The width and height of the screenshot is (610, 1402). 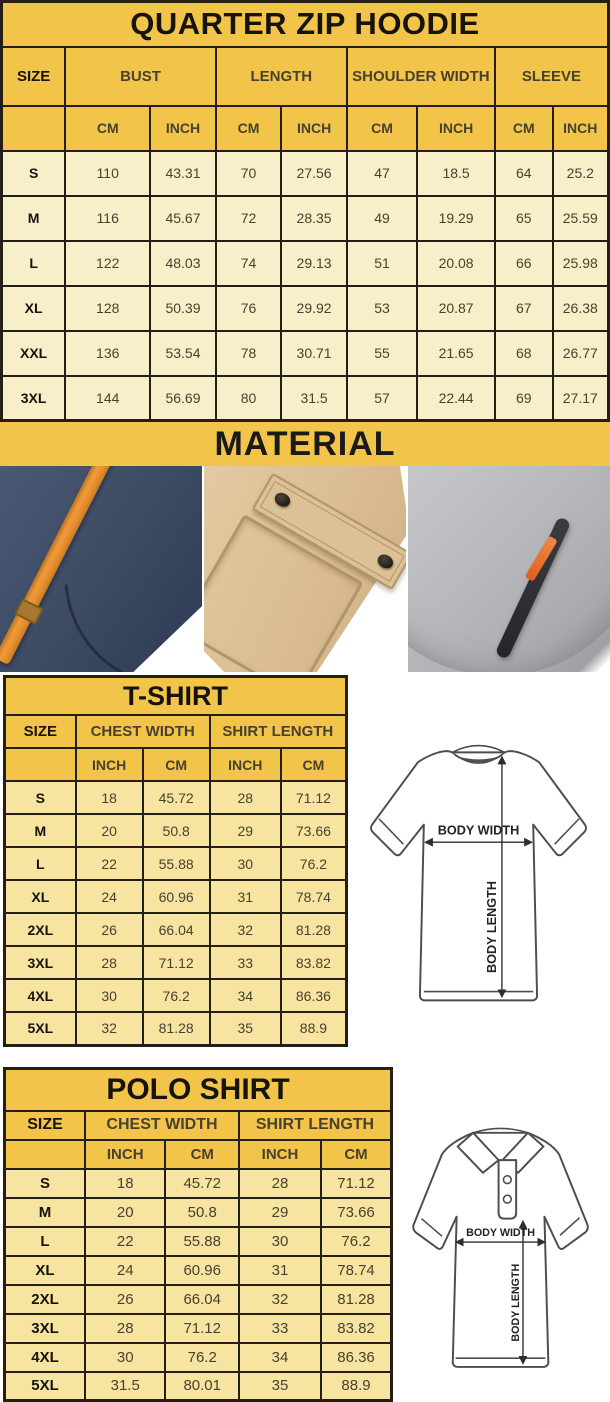 What do you see at coordinates (507, 1189) in the screenshot?
I see `button-placket` at bounding box center [507, 1189].